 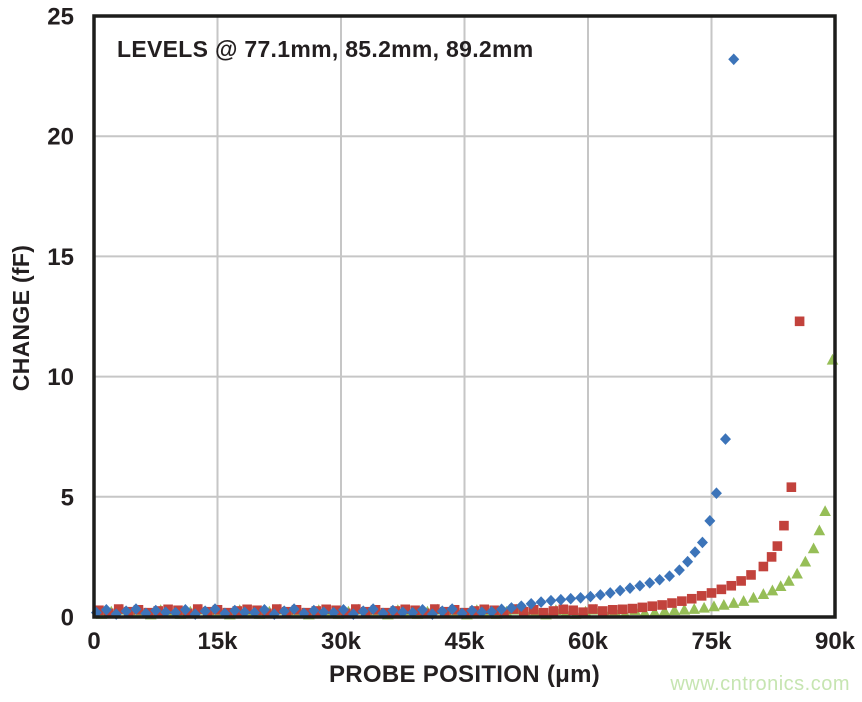 I want to click on y-tick-label: 10, so click(x=60, y=377).